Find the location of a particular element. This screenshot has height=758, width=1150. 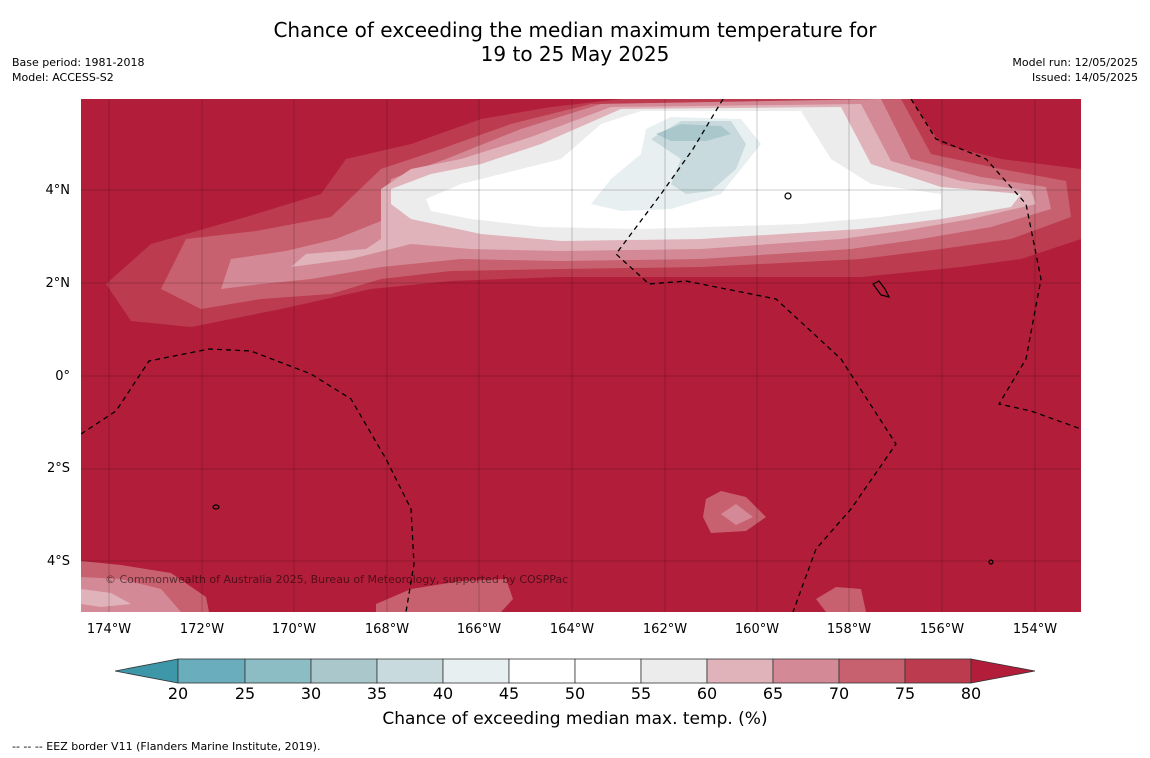

colorbar-tick-60: 60 is located at coordinates (707, 693).